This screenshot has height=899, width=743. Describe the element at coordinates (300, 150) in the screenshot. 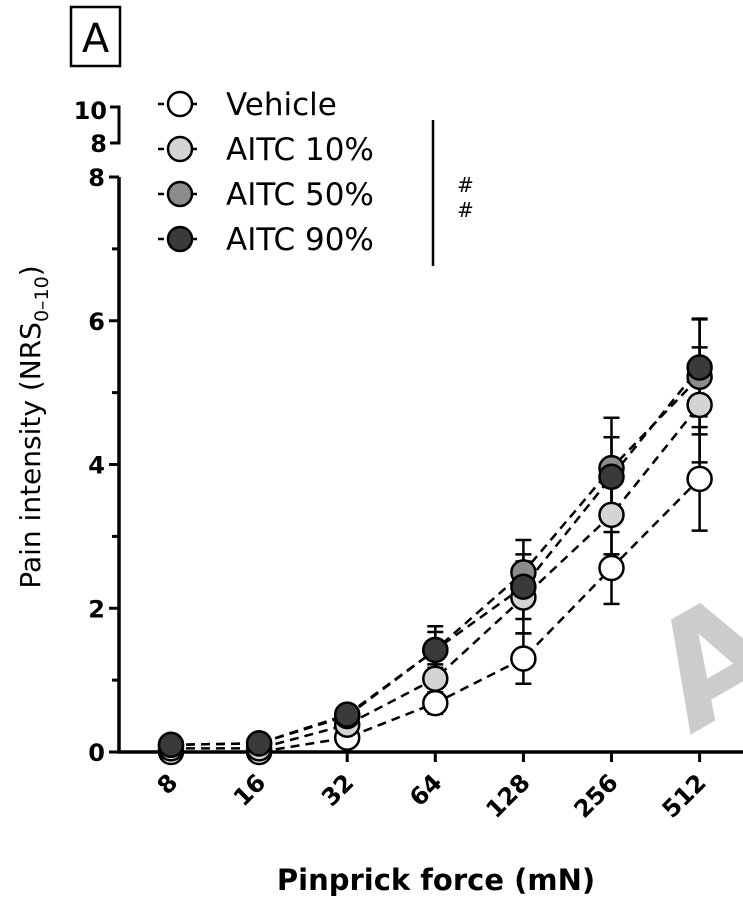

I see `legend-label: AITC 10%` at that location.